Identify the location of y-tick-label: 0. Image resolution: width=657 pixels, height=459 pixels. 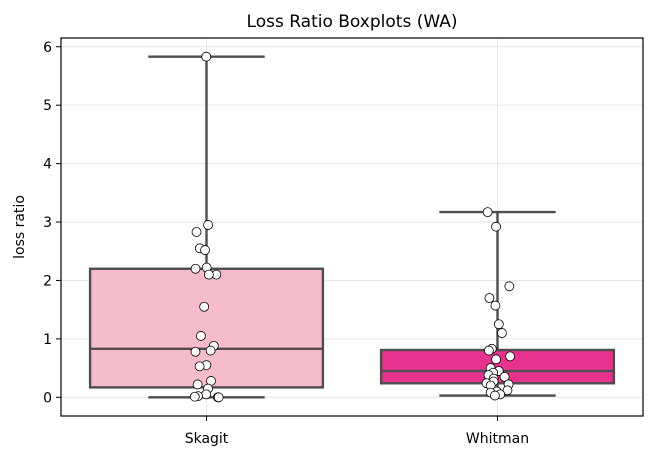
(47, 398).